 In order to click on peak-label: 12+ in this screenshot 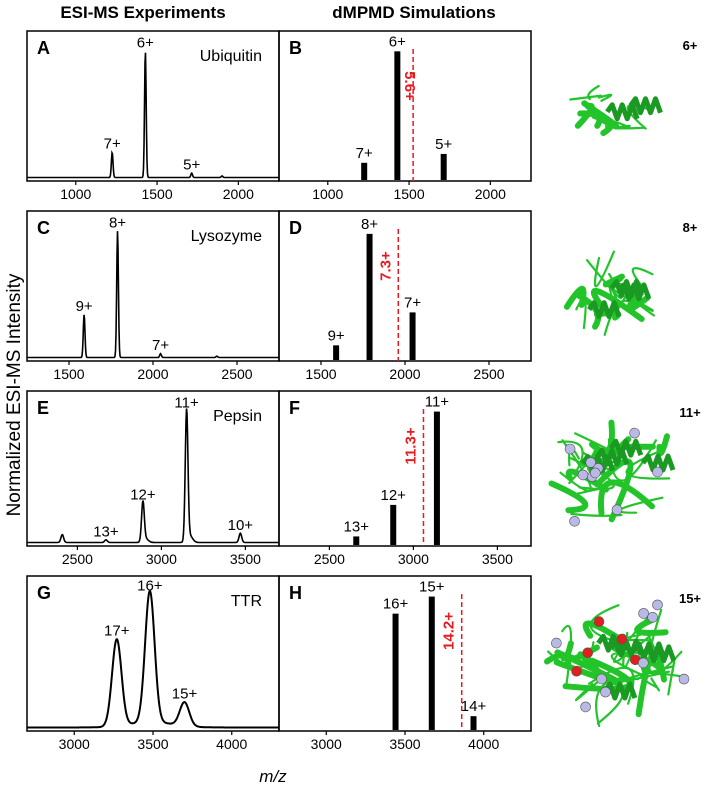, I will do `click(143, 495)`.